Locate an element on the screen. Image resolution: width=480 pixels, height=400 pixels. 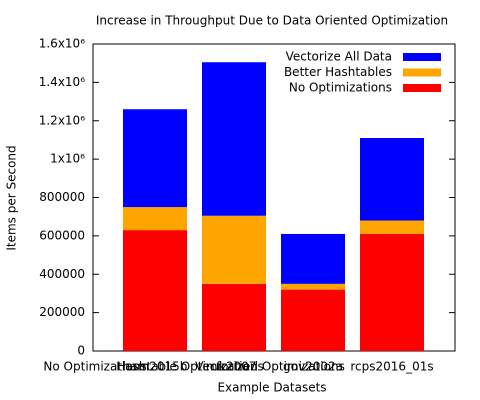
x-tick-label: uk2007 is located at coordinates (233, 367).